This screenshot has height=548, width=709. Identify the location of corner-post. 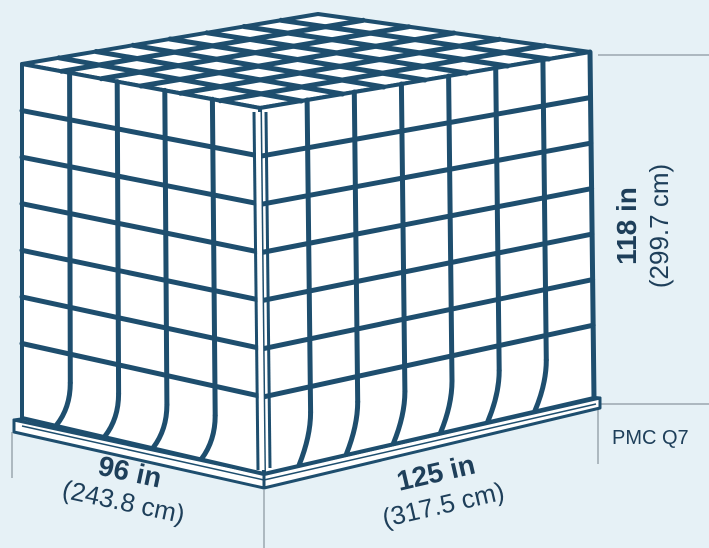
(262, 291).